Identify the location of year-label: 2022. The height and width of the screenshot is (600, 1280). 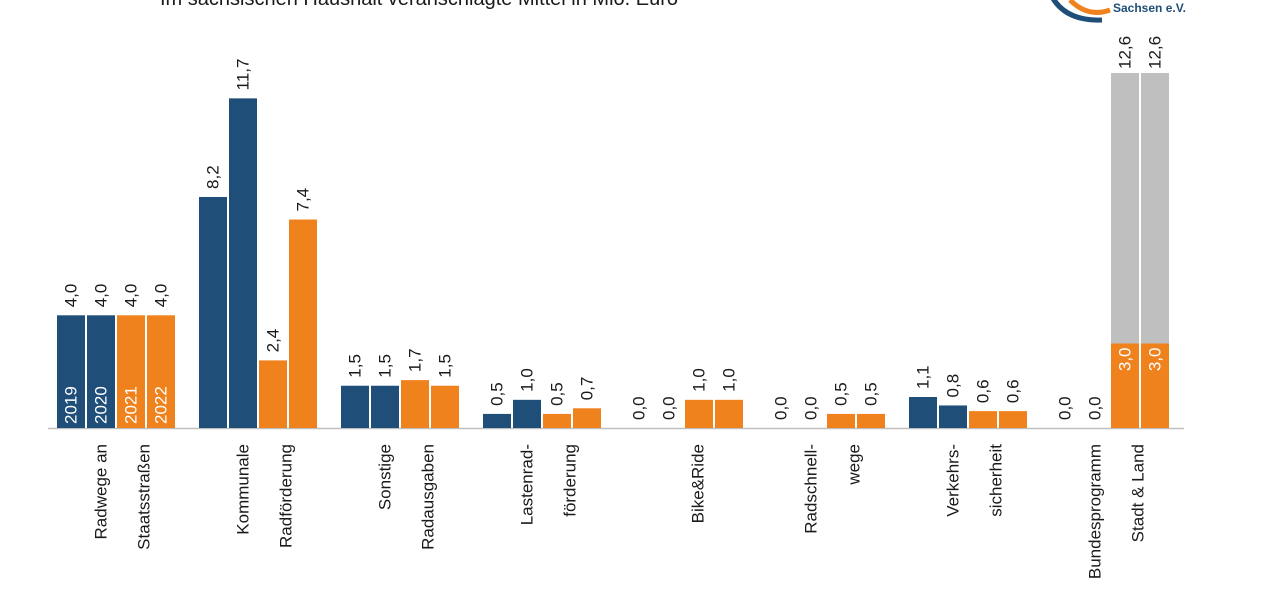
(161, 405).